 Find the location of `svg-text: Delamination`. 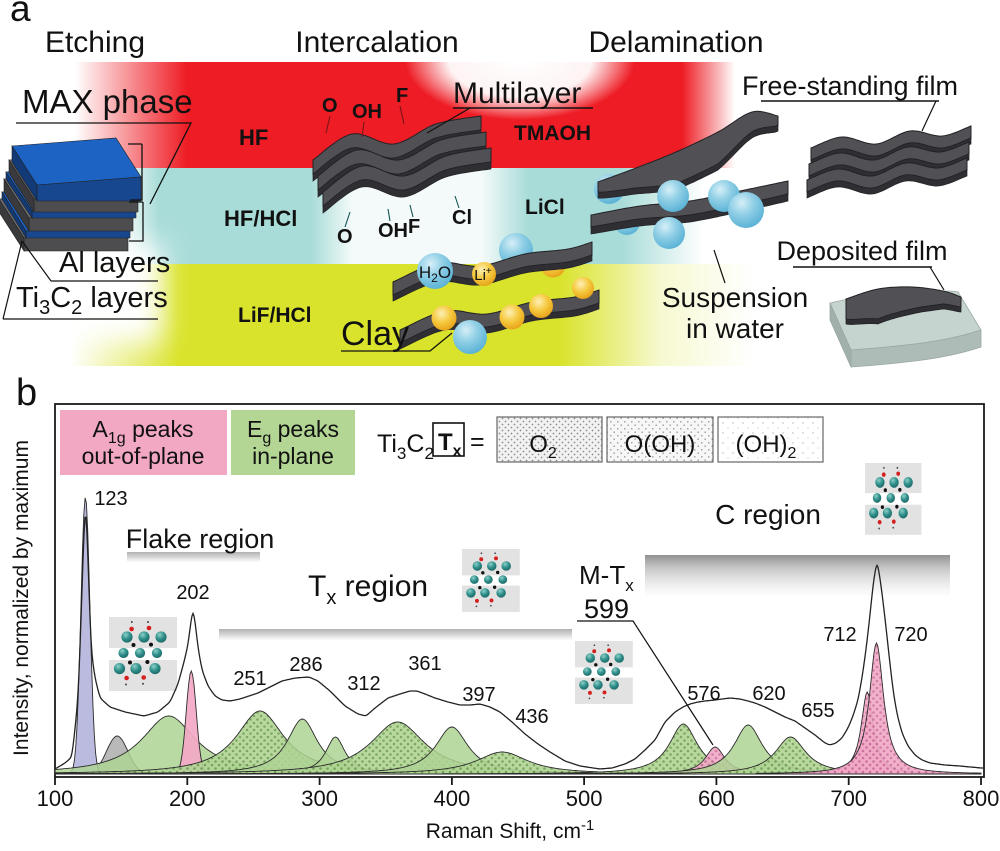

svg-text: Delamination is located at coordinates (675, 42).